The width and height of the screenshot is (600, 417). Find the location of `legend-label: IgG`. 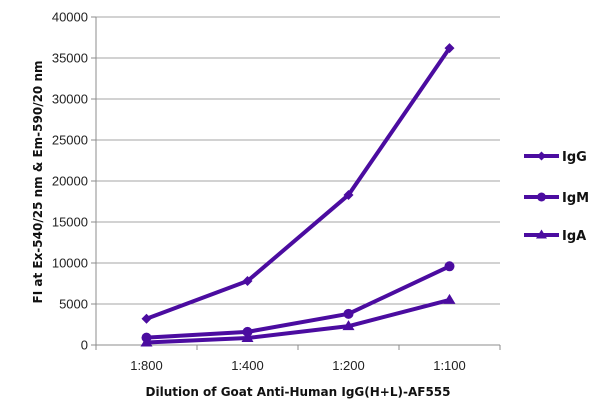

legend-label: IgG is located at coordinates (574, 157).